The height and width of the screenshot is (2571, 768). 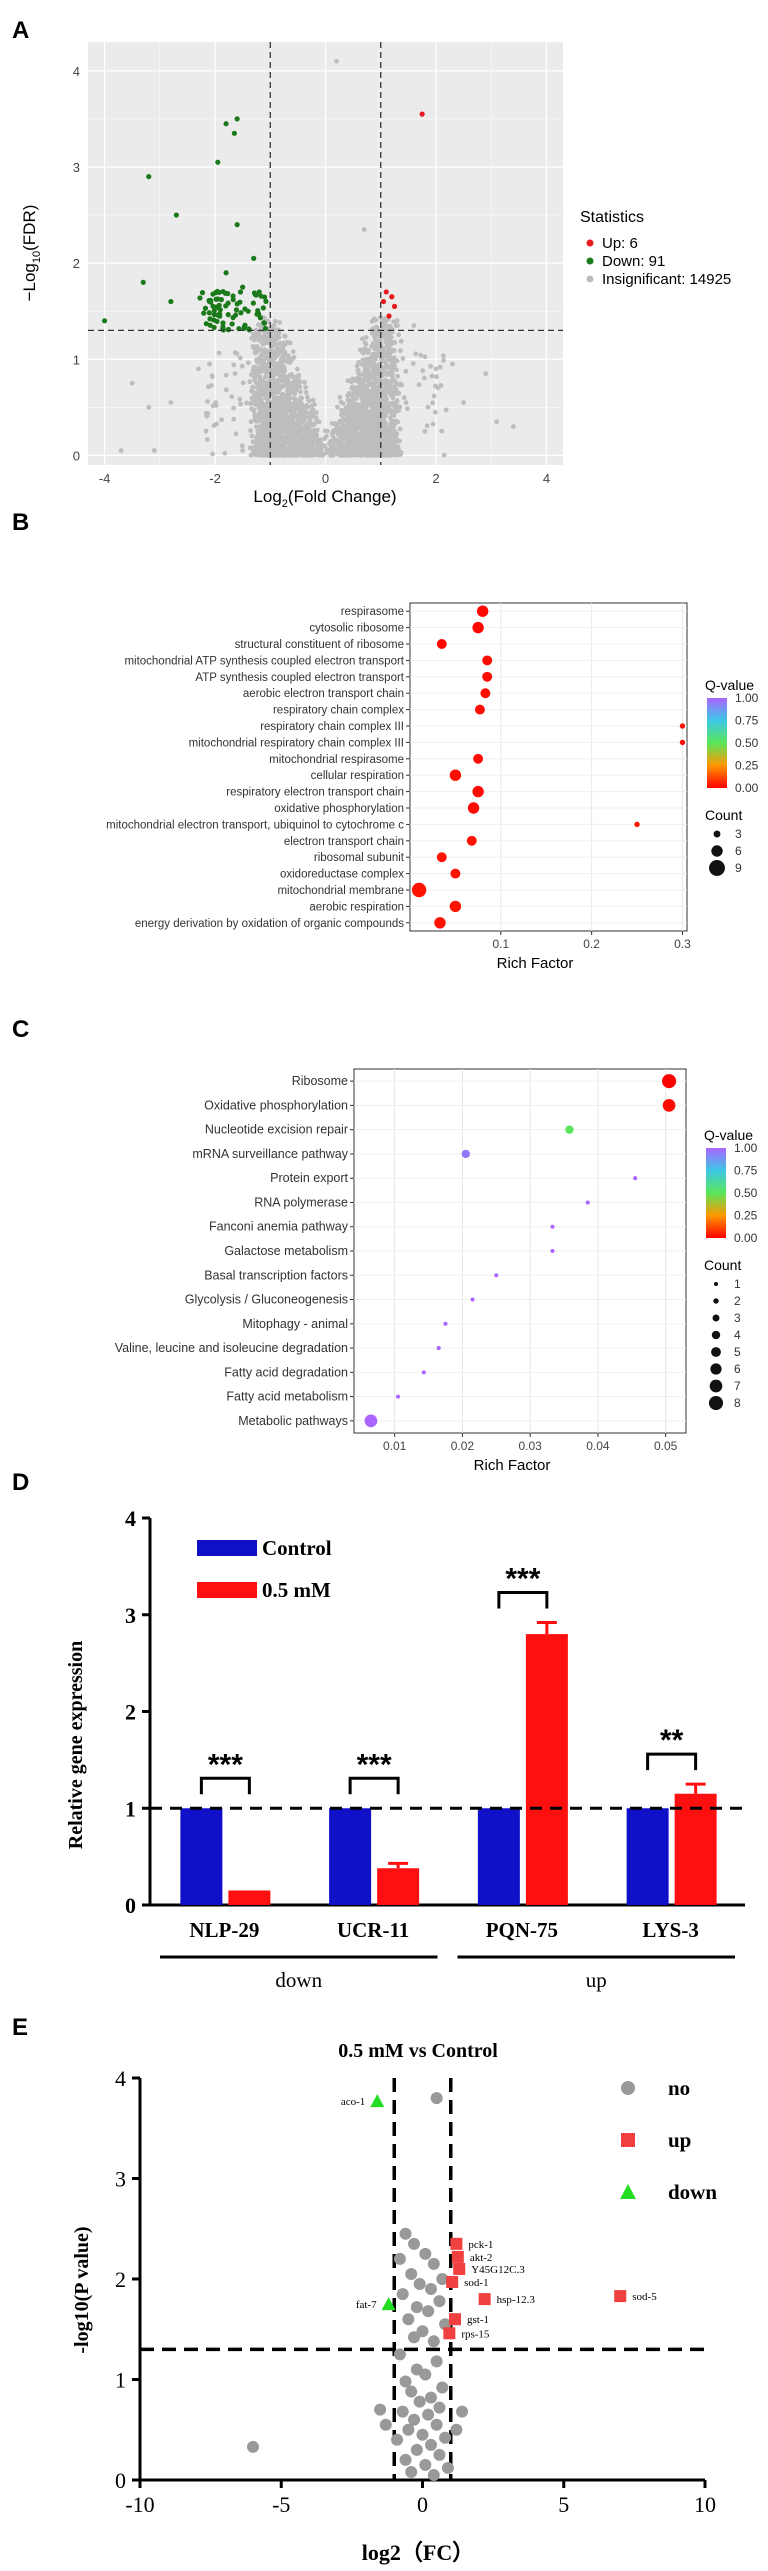 I want to click on legend-title: Statistics, so click(x=612, y=217).